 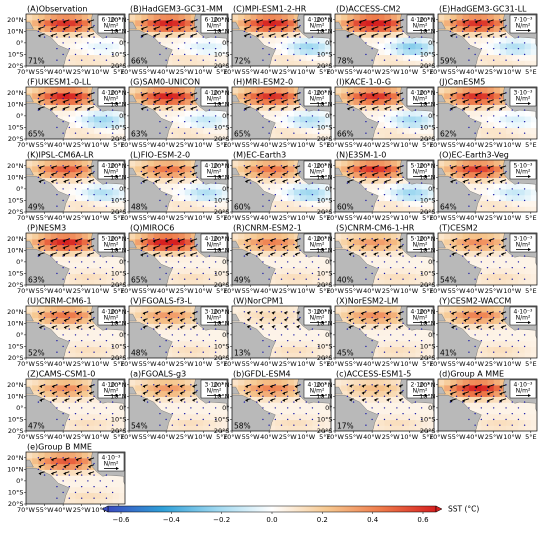 I want to click on x-tick-label: 10°W, so click(x=306, y=291).